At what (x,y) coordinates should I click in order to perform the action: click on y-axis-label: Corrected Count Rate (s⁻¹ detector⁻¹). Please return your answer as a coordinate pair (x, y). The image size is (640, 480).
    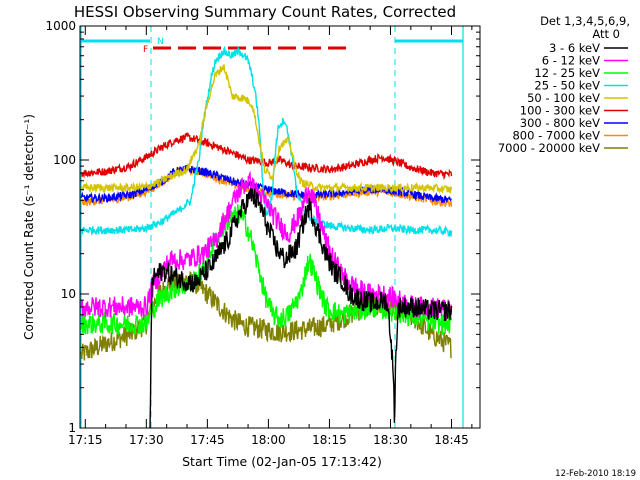
    Looking at the image, I should click on (29, 227).